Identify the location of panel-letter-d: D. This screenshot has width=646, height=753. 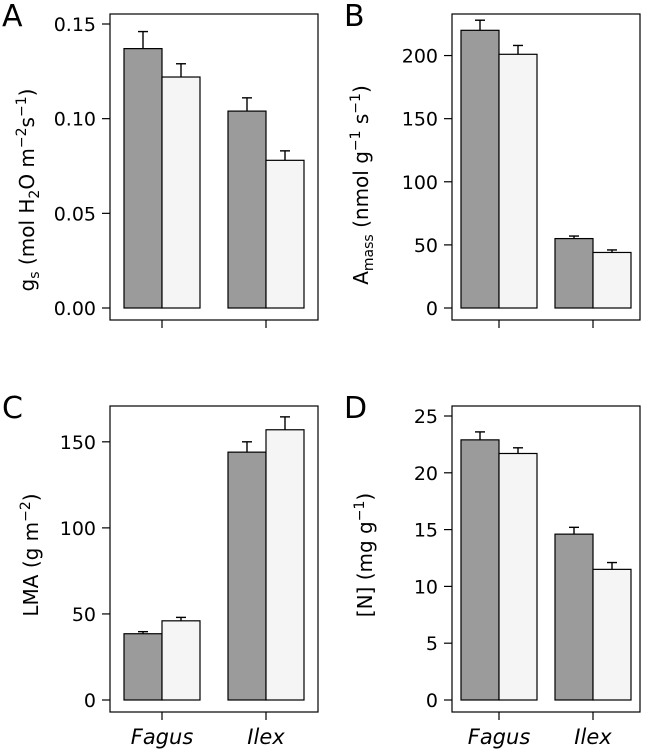
(355, 408).